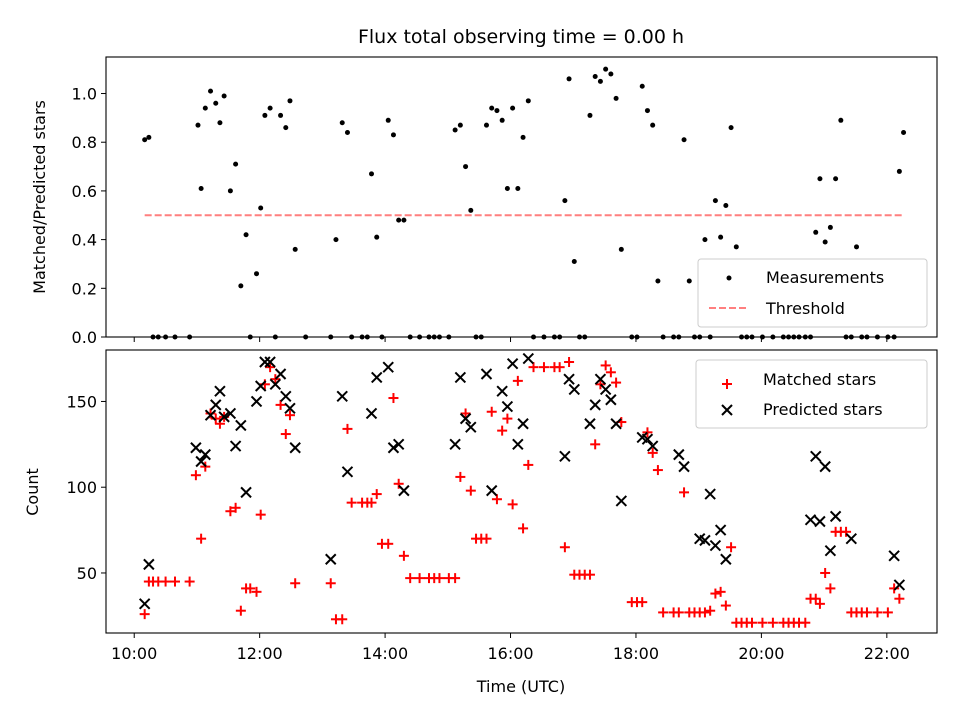 This screenshot has height=720, width=960. Describe the element at coordinates (819, 379) in the screenshot. I see `legend-matched-label: Matched stars` at that location.